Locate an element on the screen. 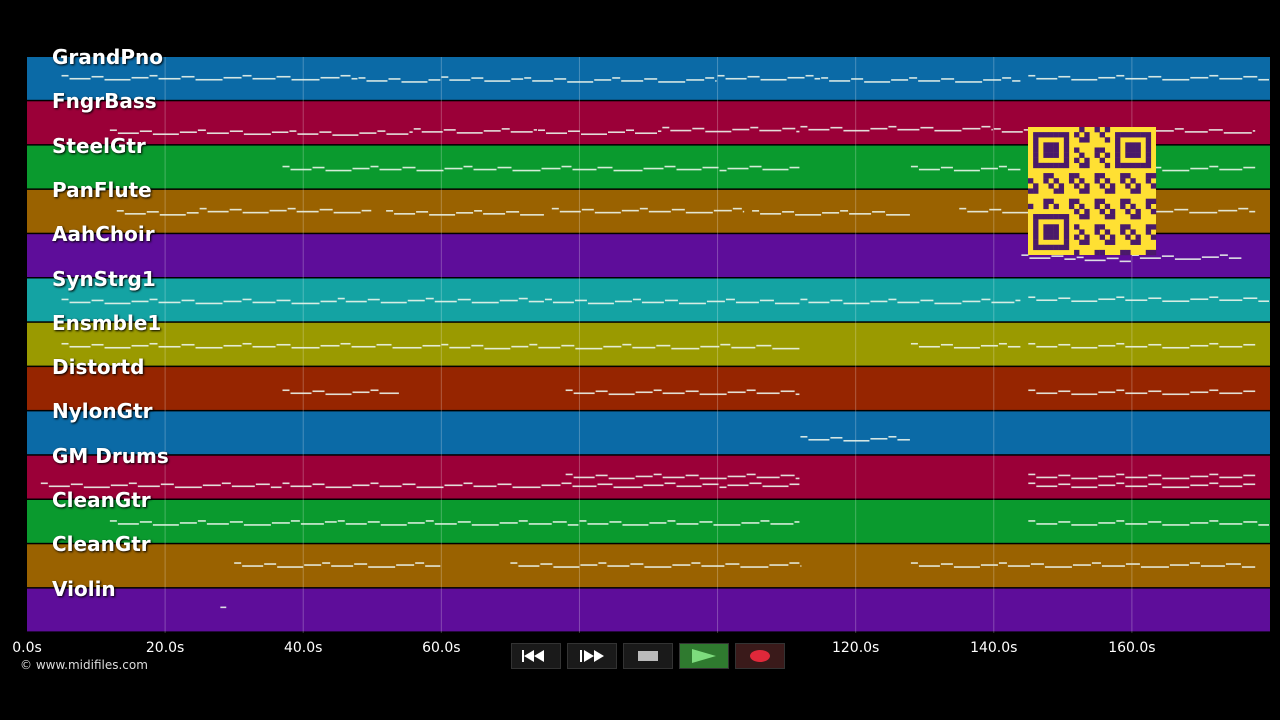  track-lane is located at coordinates (648, 388).